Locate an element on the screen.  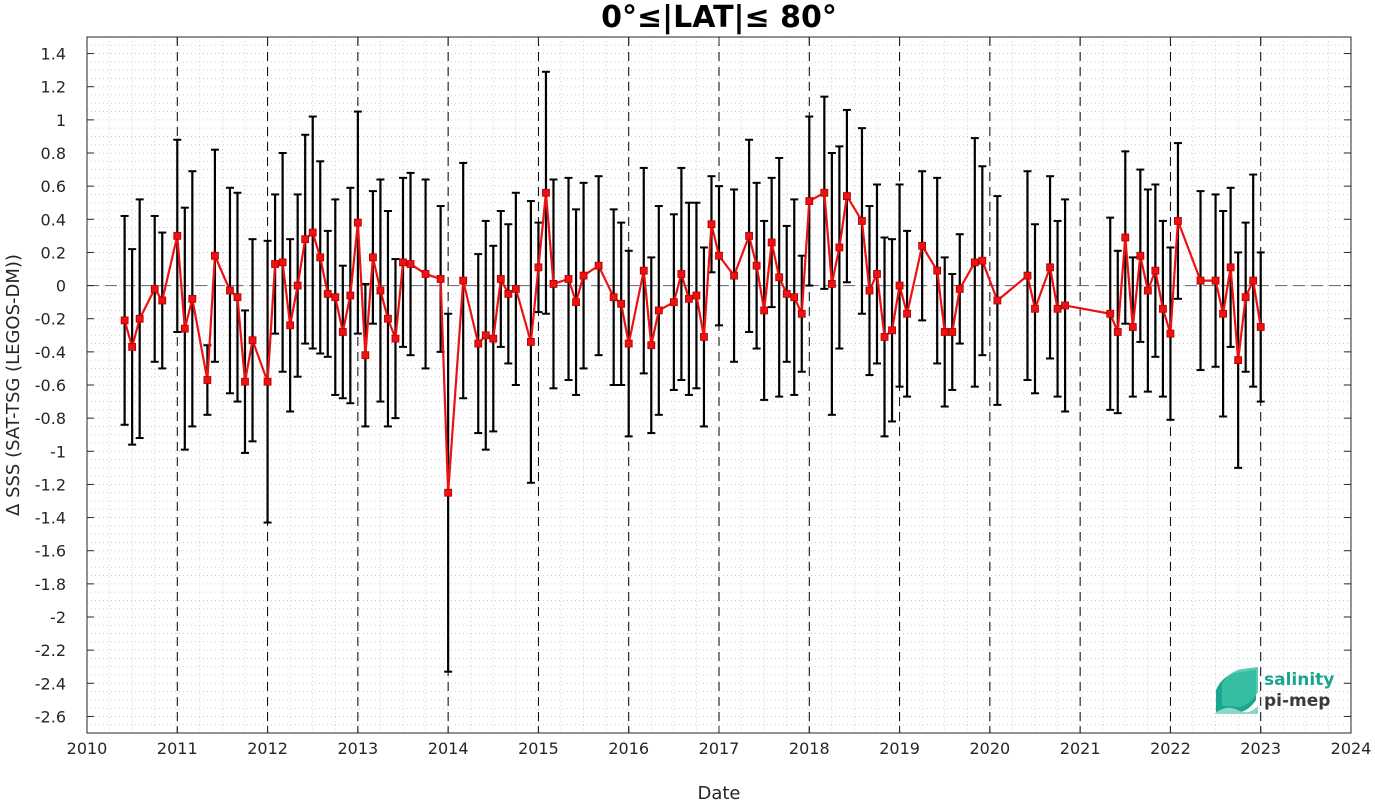
x-tick-label: 2020 is located at coordinates (989, 748).